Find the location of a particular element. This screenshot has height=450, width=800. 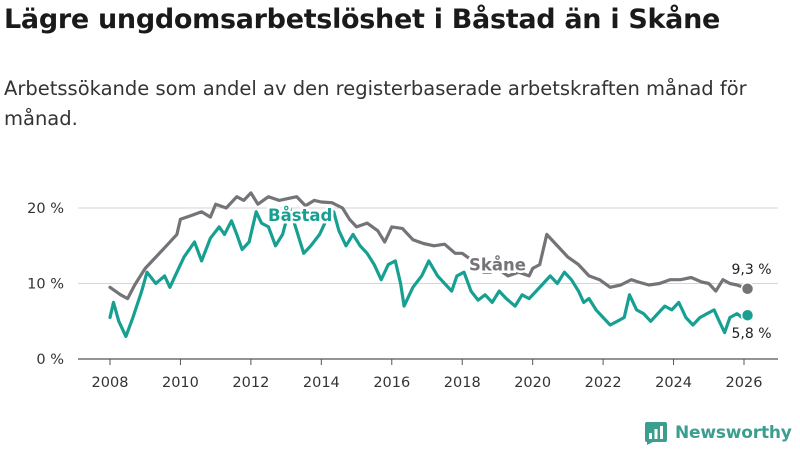

x-tick-label: 2012 is located at coordinates (250, 383).